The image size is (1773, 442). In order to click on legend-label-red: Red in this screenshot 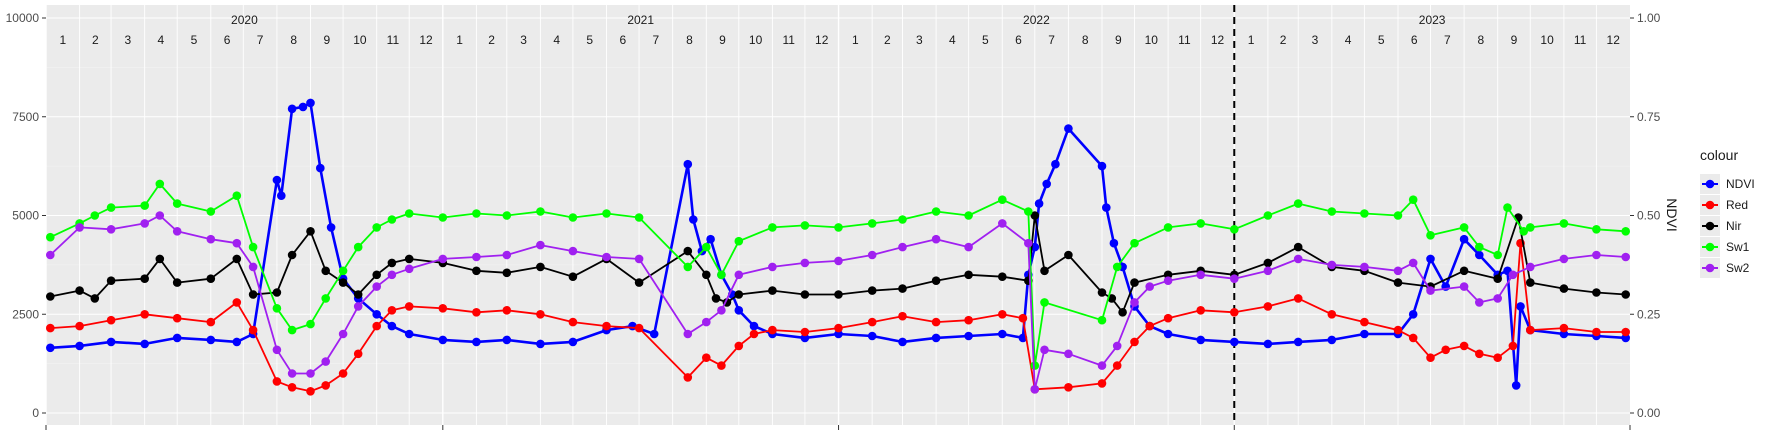, I will do `click(1737, 205)`.